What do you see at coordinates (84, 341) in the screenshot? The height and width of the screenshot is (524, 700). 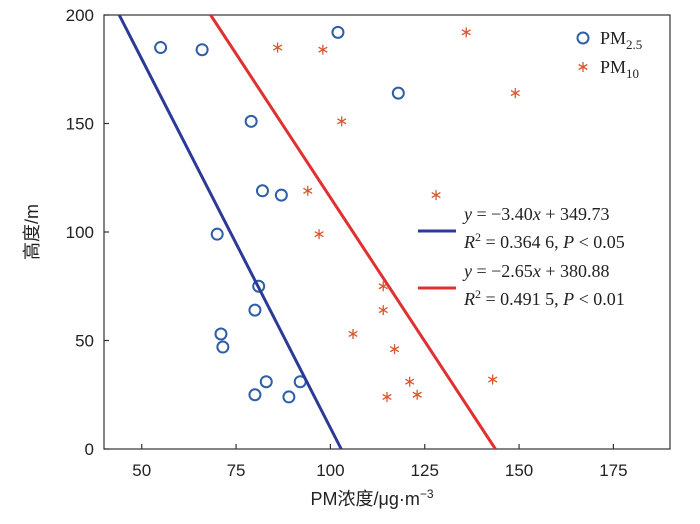 I see `y-tick-label: 50` at bounding box center [84, 341].